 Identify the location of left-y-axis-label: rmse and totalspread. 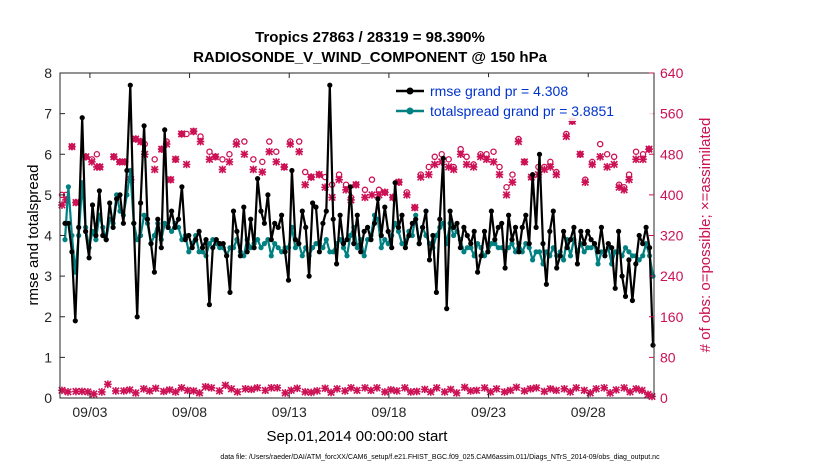
(33, 235).